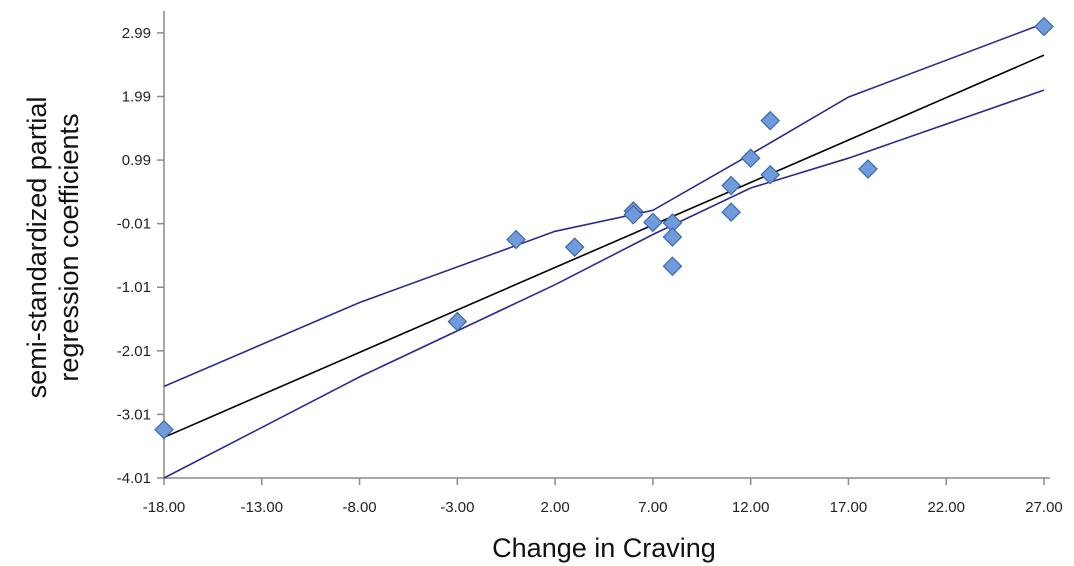 The image size is (1074, 566). What do you see at coordinates (751, 507) in the screenshot?
I see `x-tick-label: 12.00` at bounding box center [751, 507].